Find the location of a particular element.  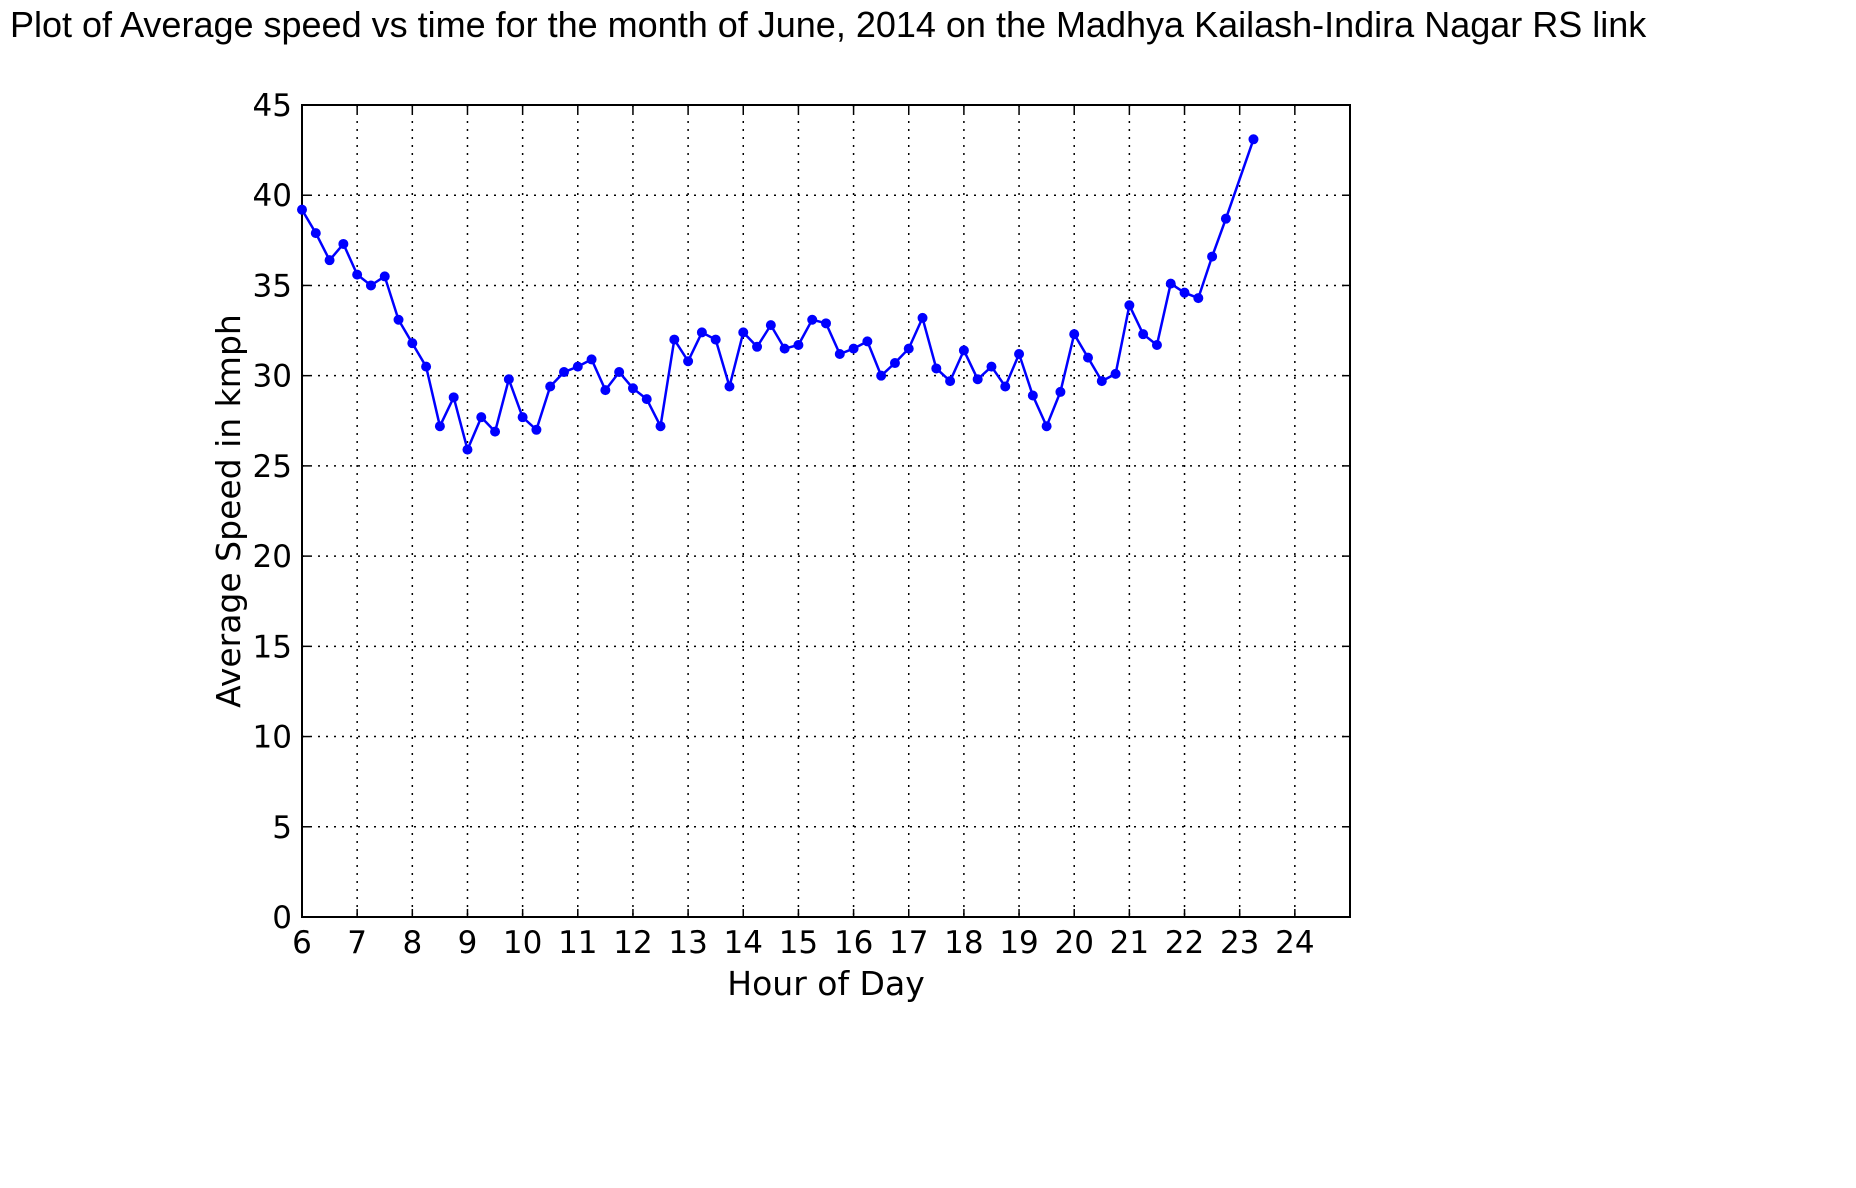

y-tick-labels: 0 5 10 15 20 25 30 35 40 45 is located at coordinates (272, 512).